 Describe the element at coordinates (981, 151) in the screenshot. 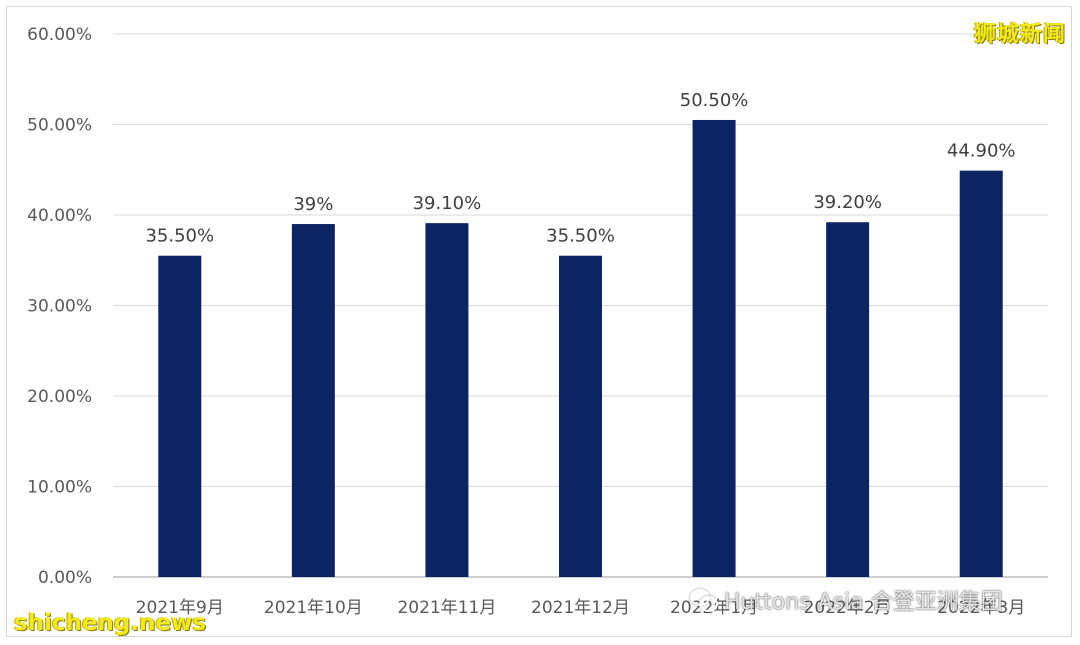

I see `data-label: 44.90%` at that location.